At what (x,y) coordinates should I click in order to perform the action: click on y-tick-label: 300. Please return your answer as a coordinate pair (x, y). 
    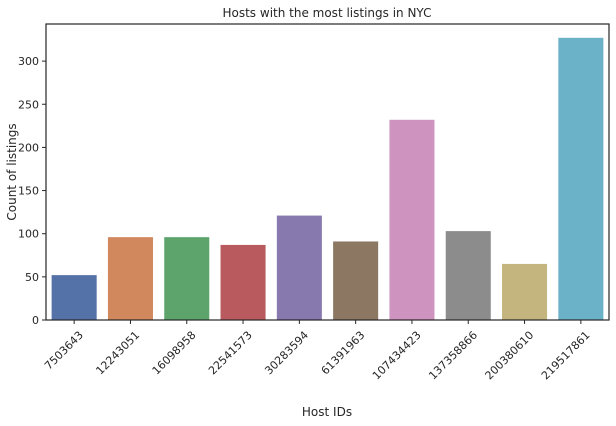
    Looking at the image, I should click on (28, 61).